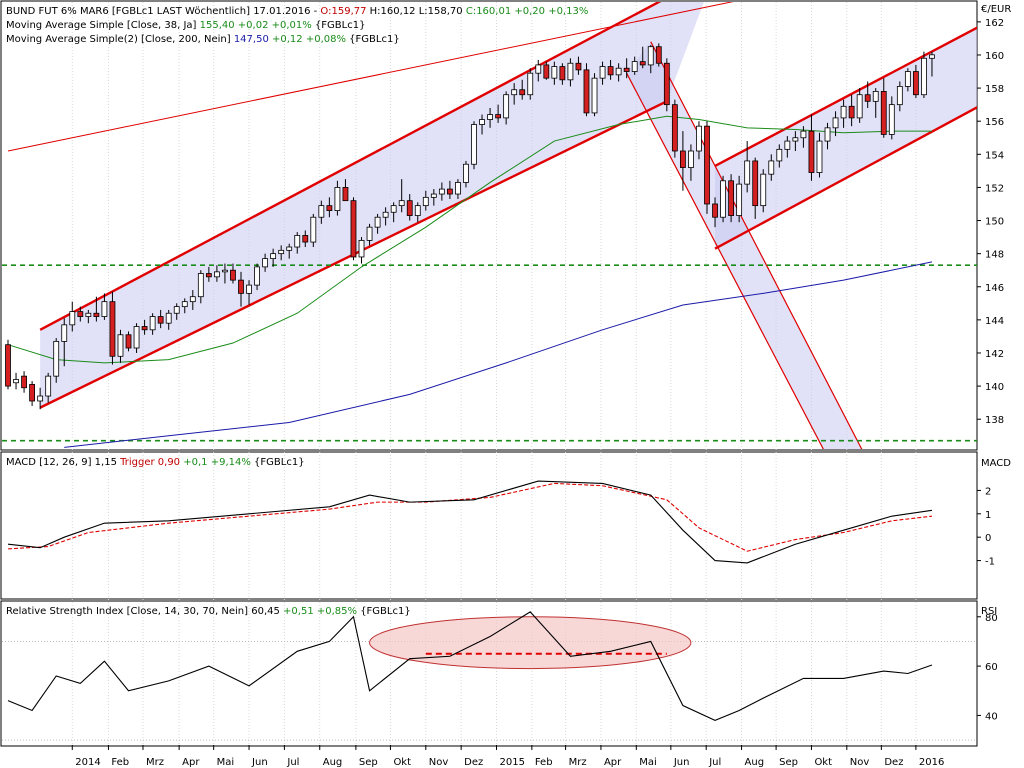  I want to click on x-tick-label: Aug, so click(755, 762).